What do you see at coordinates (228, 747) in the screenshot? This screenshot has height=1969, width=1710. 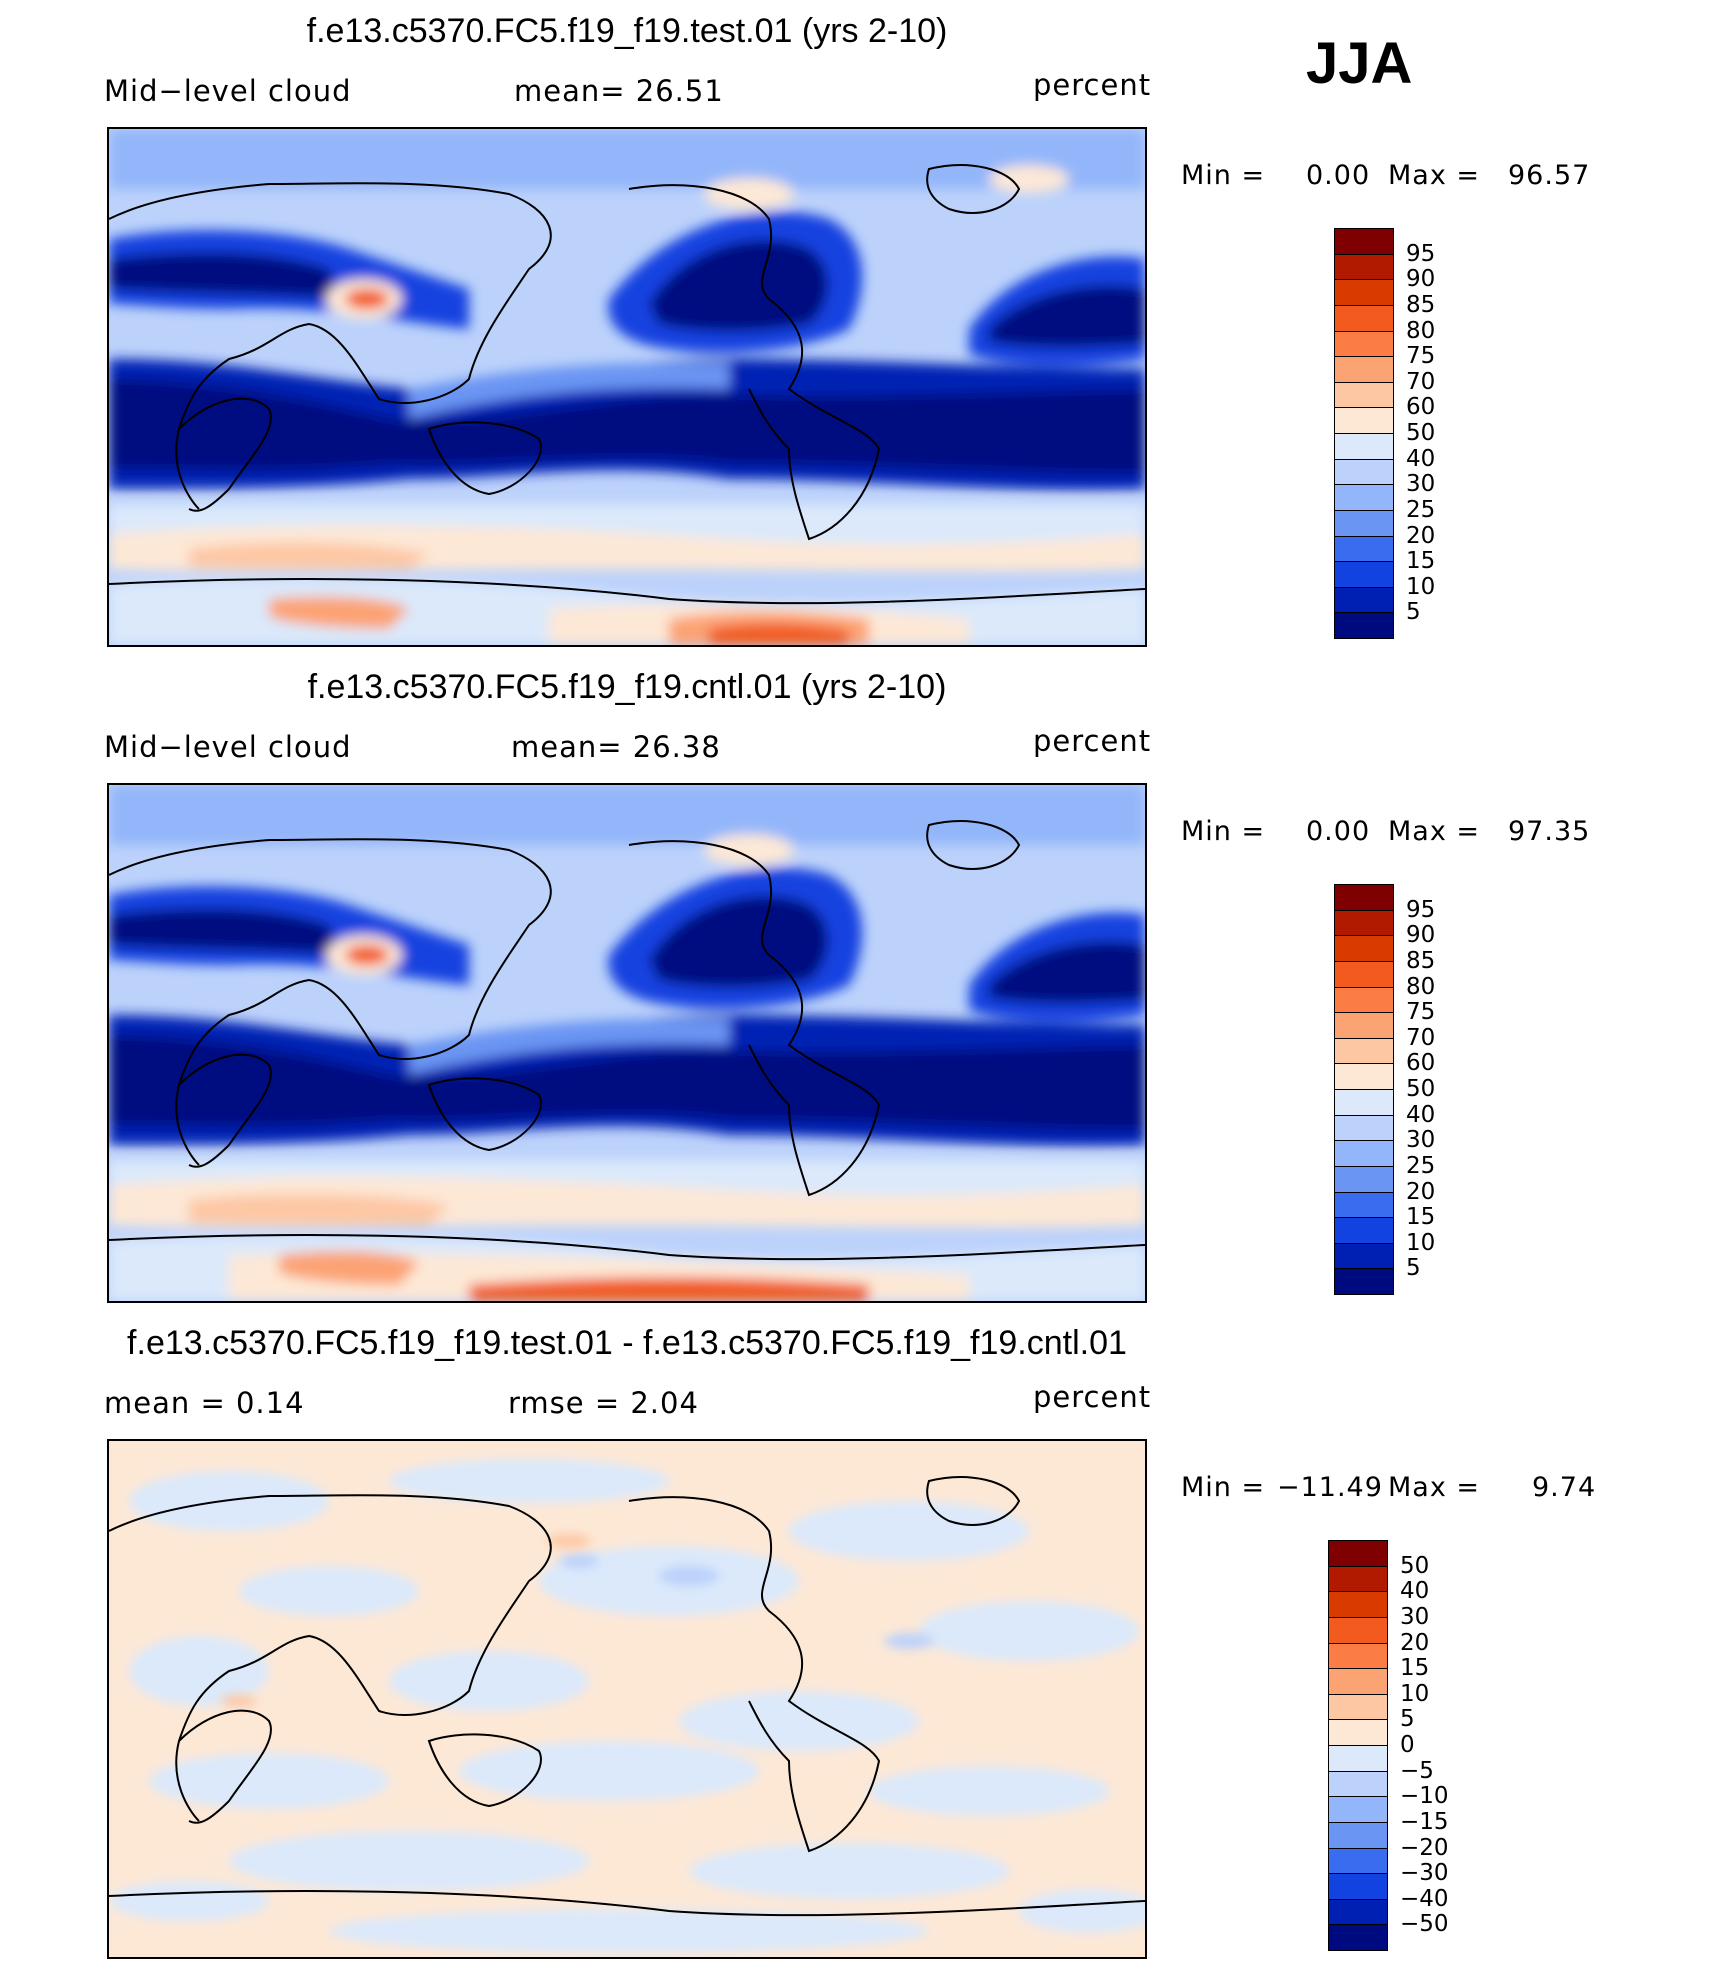 I see `panel2-variable-label: Mid−level cloud` at bounding box center [228, 747].